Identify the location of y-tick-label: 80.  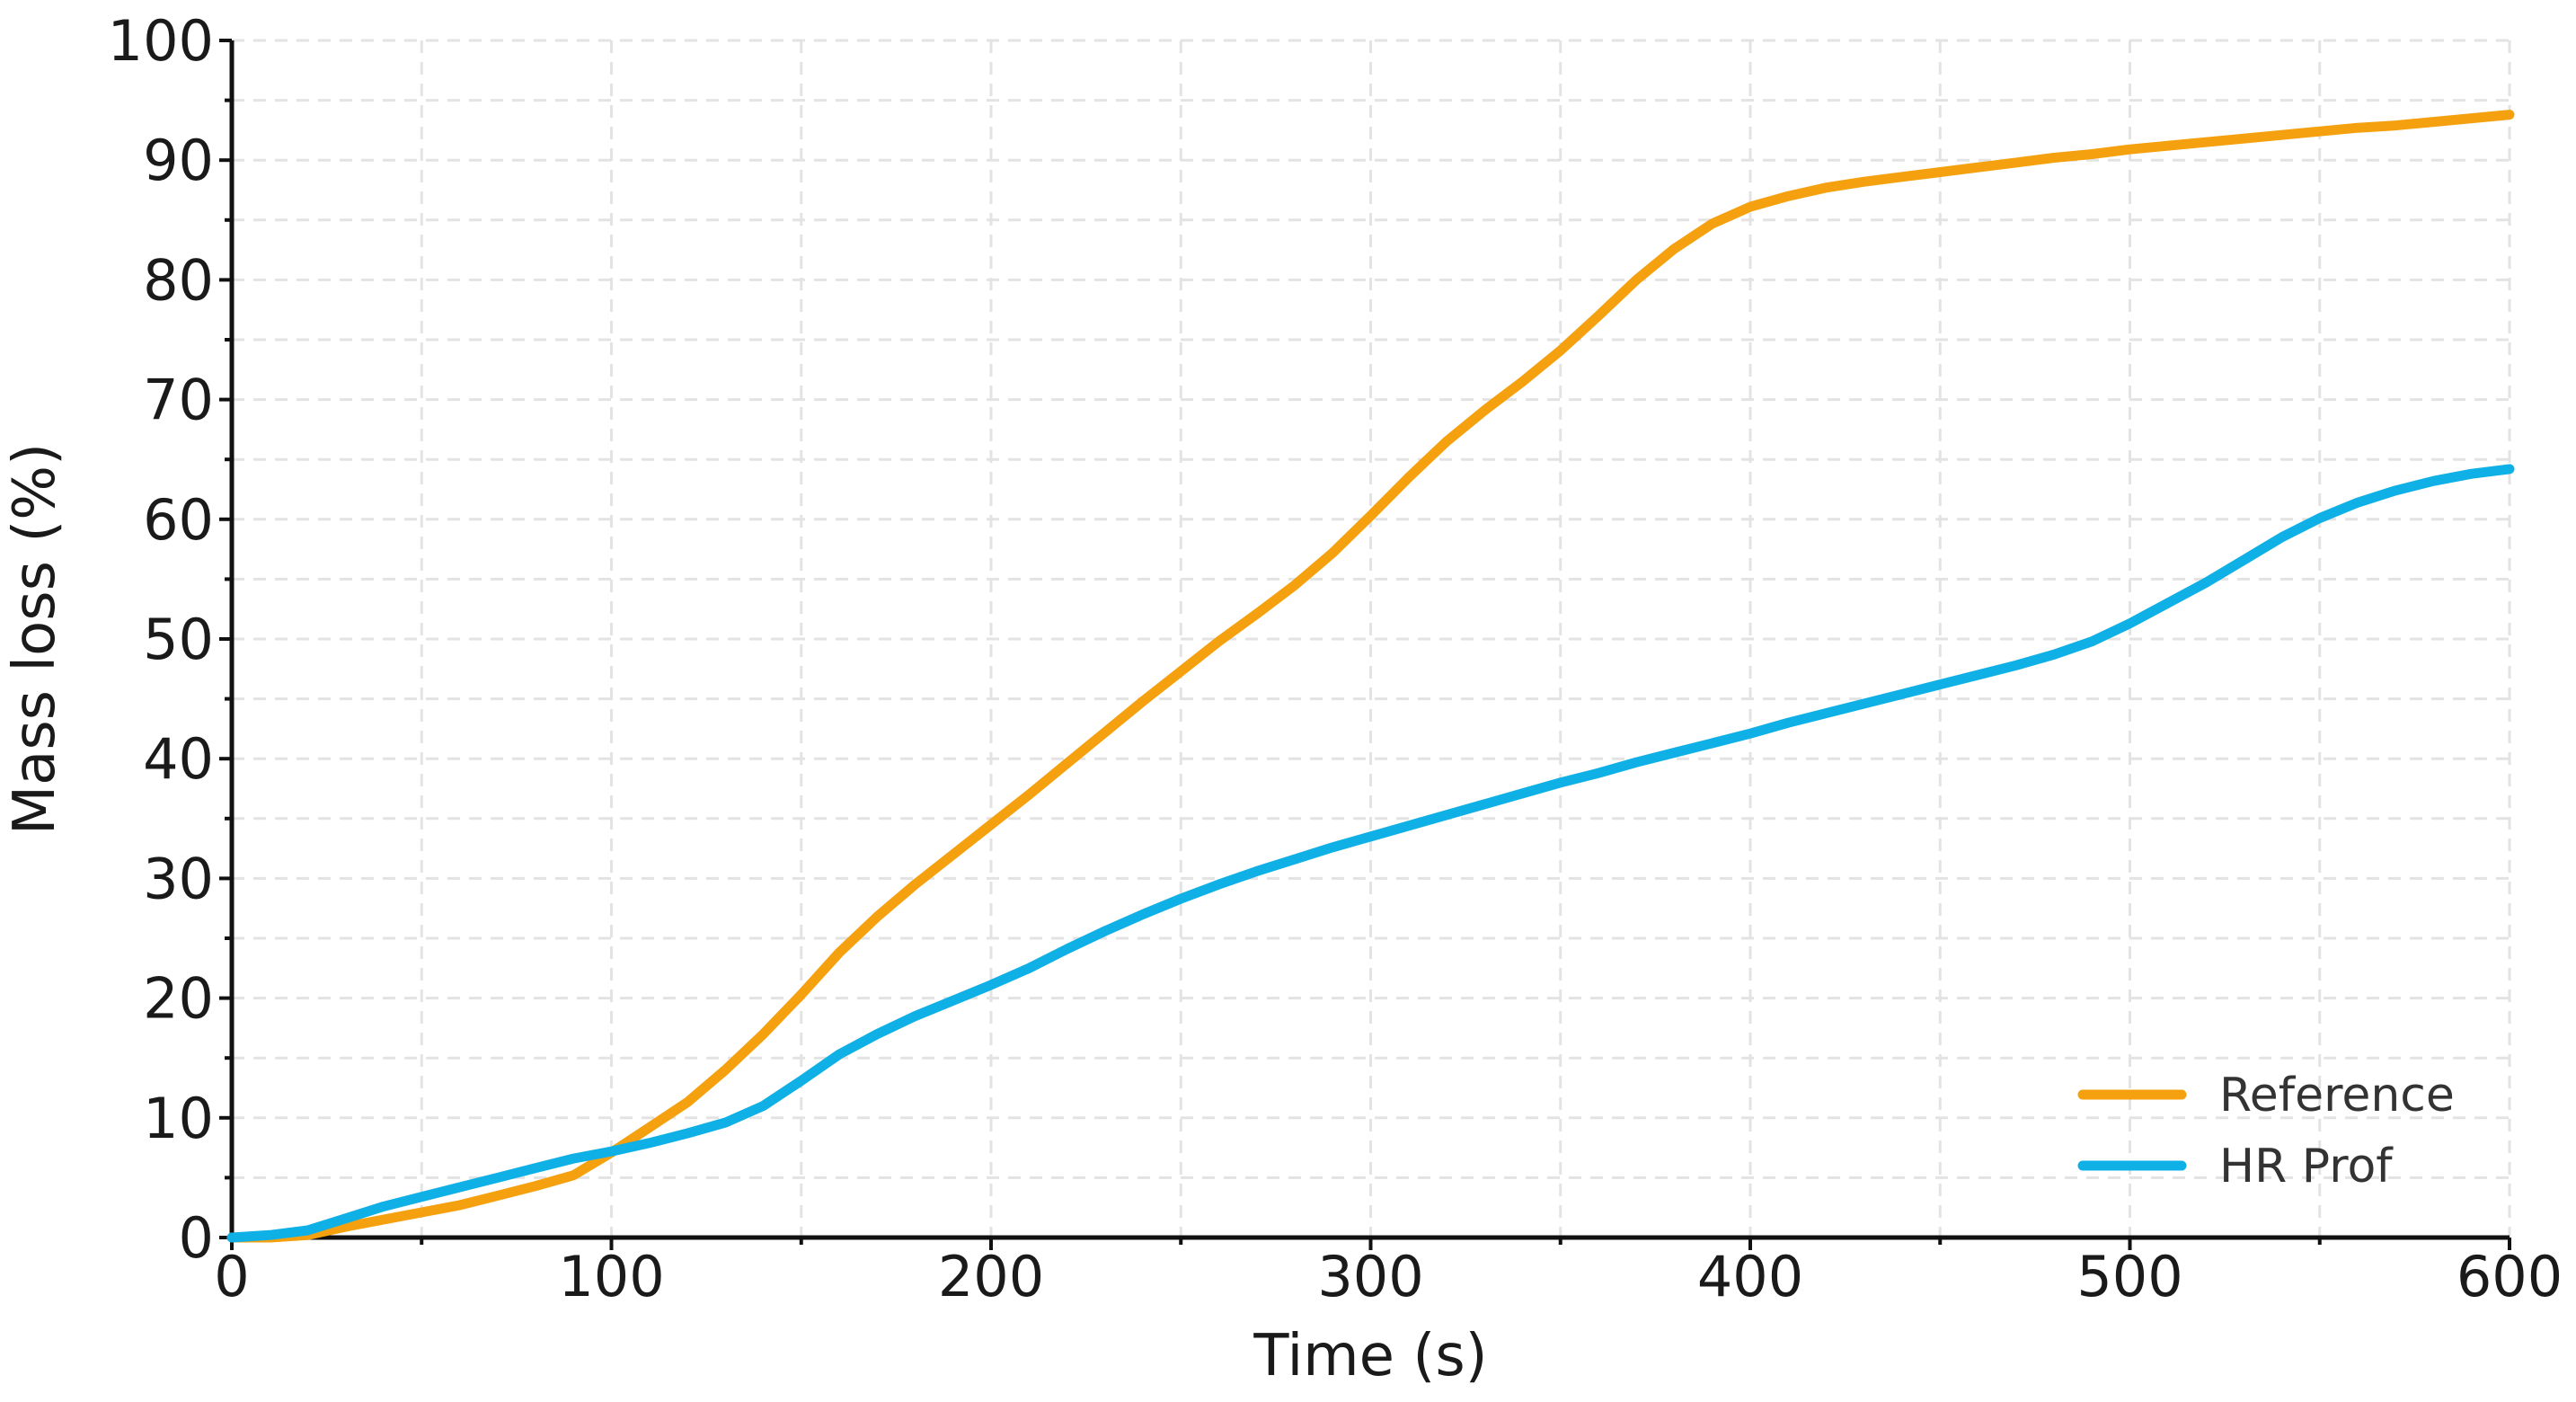
(178, 280).